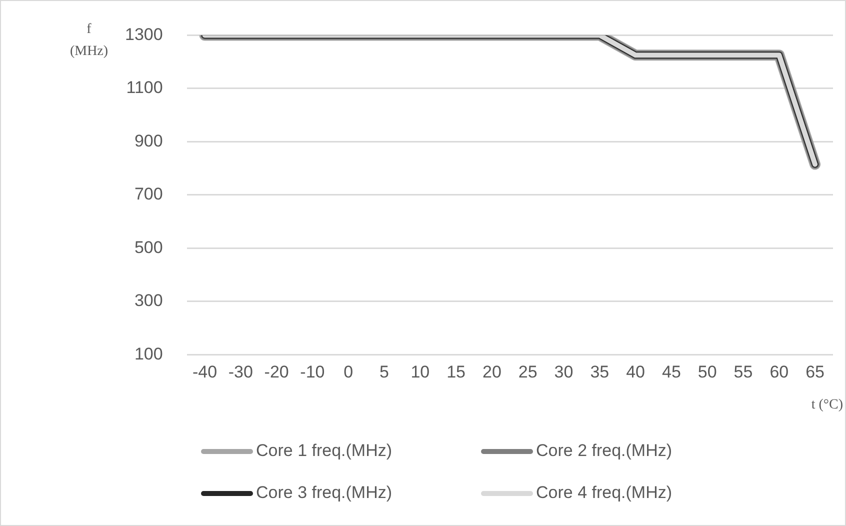 The width and height of the screenshot is (846, 526). I want to click on y-axis-title: f (MHz), so click(89, 40).